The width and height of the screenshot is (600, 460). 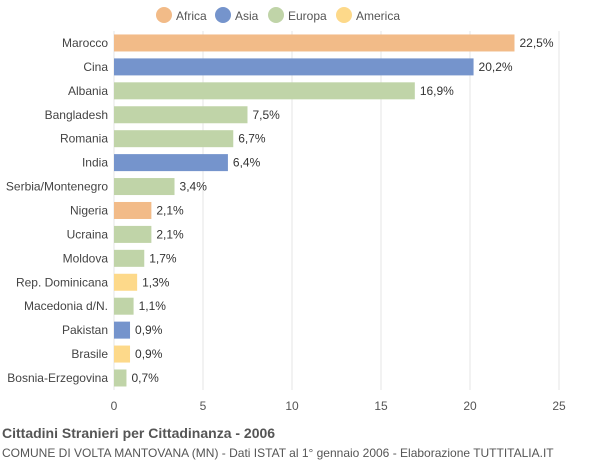 What do you see at coordinates (66, 306) in the screenshot?
I see `category-label: Macedonia d/N.` at bounding box center [66, 306].